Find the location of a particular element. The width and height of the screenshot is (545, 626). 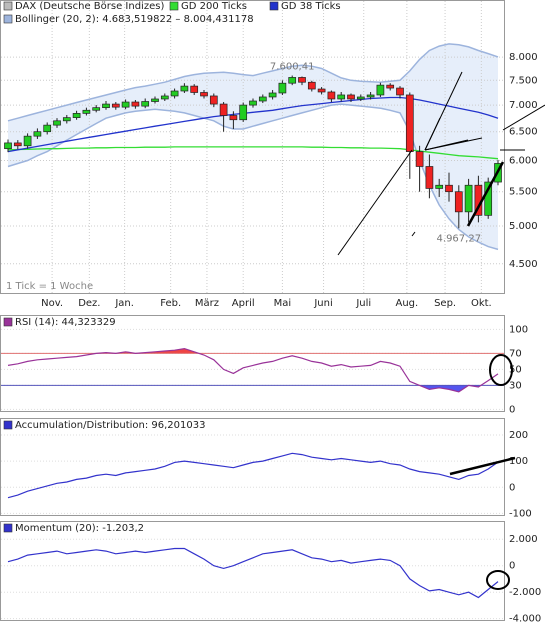

y-tick-label: 7.000 is located at coordinates (523, 105).